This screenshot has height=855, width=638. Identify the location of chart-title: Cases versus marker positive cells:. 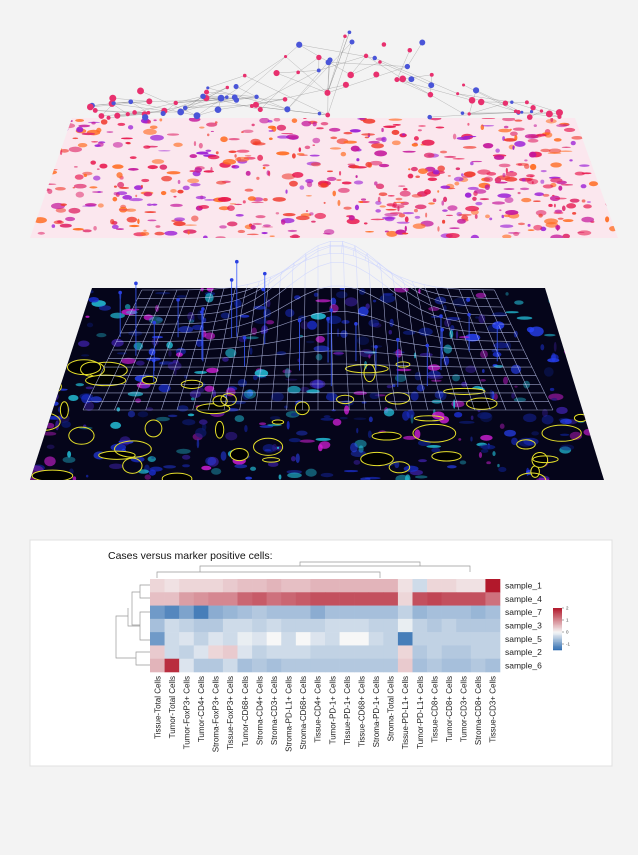
(190, 556).